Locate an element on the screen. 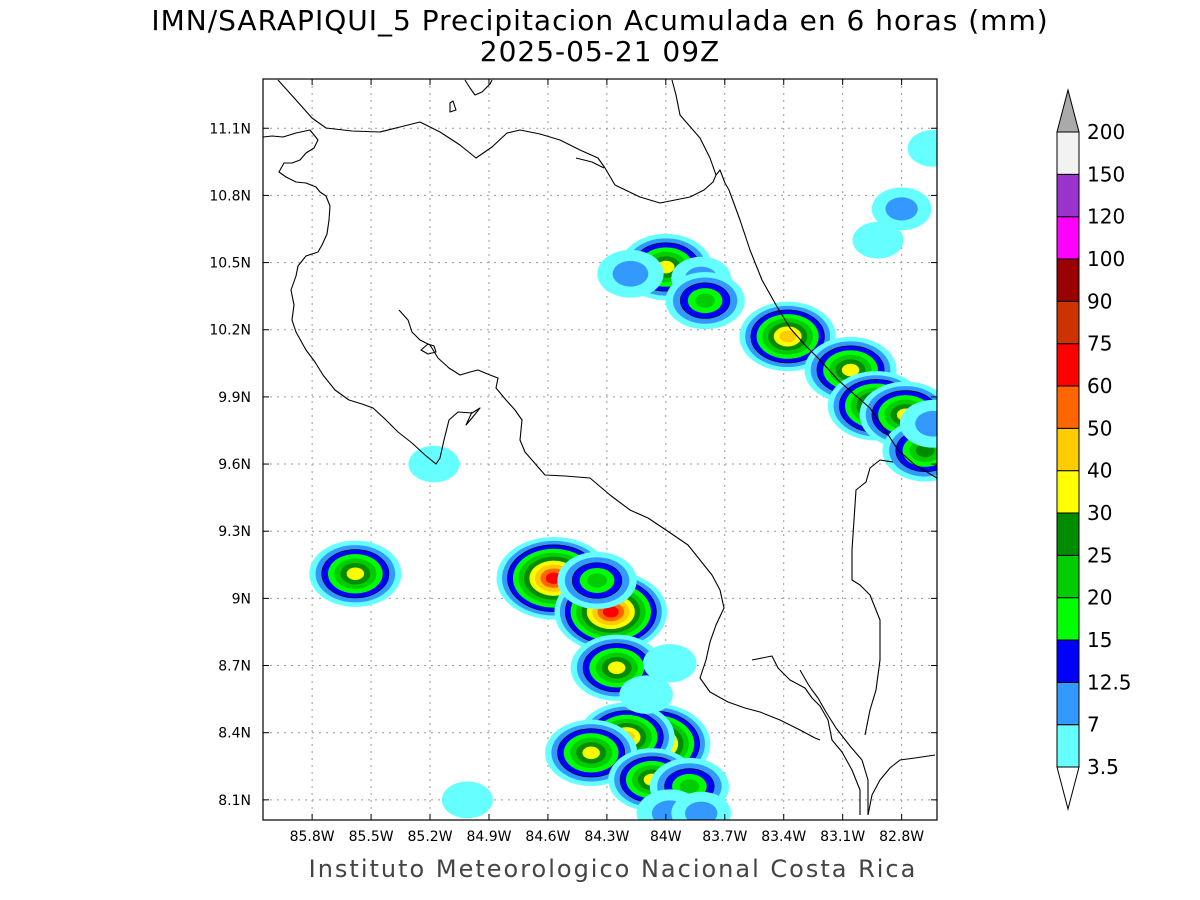 The height and width of the screenshot is (900, 1200). lat-tick-label: 10.8N is located at coordinates (230, 196).